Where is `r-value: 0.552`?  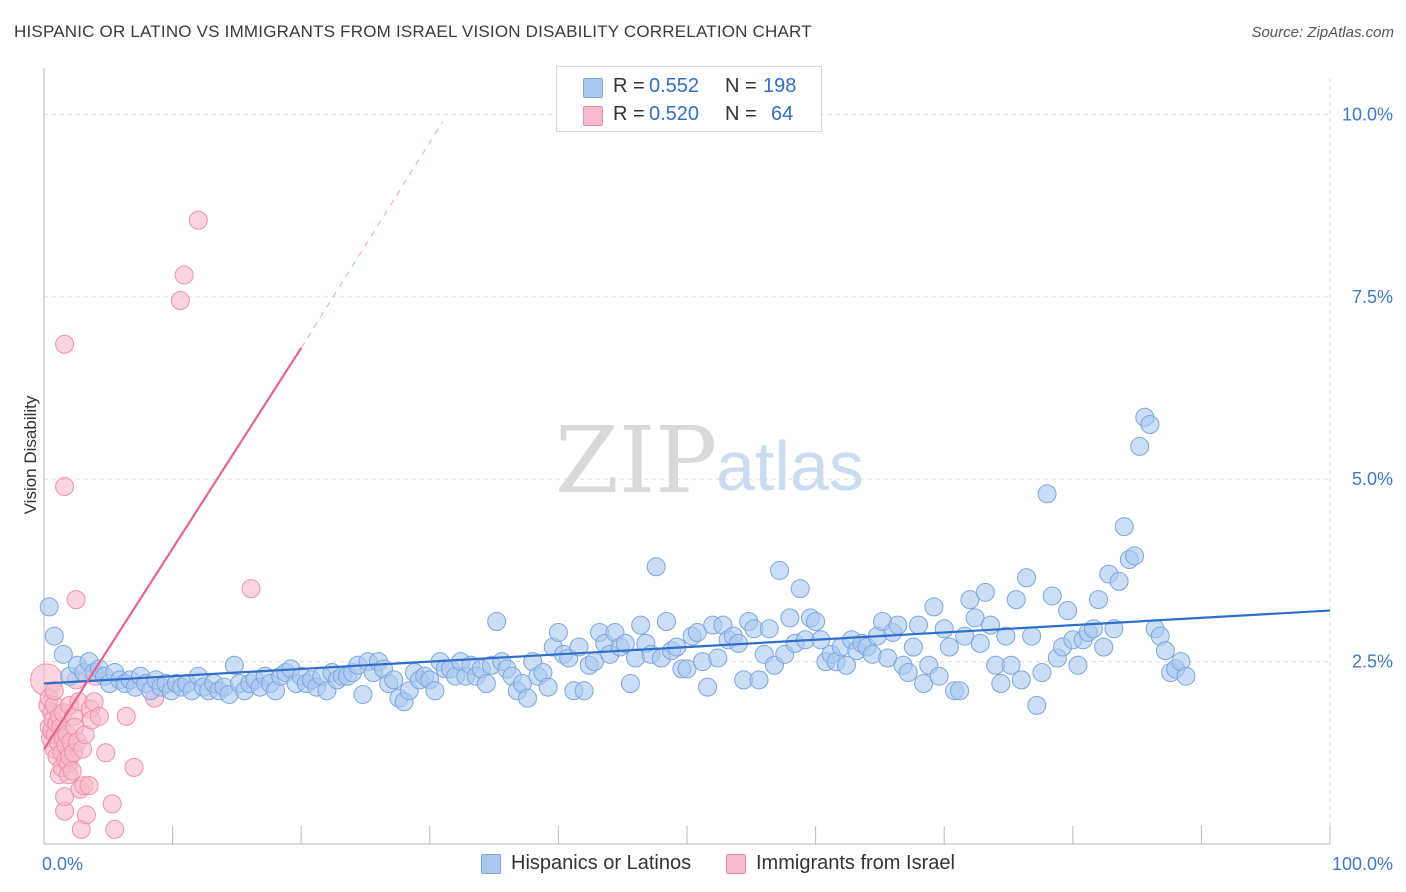
r-value: 0.552 is located at coordinates (674, 86).